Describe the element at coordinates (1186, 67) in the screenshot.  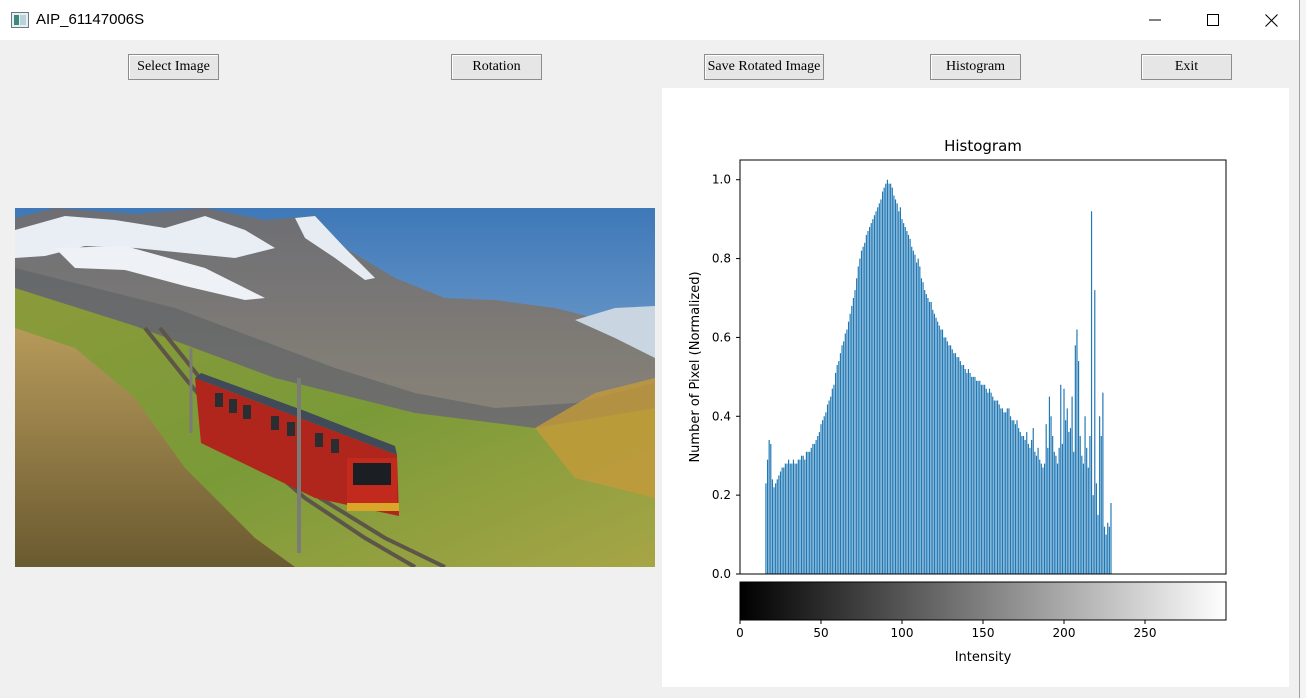
I see `exit-button: Exit` at that location.